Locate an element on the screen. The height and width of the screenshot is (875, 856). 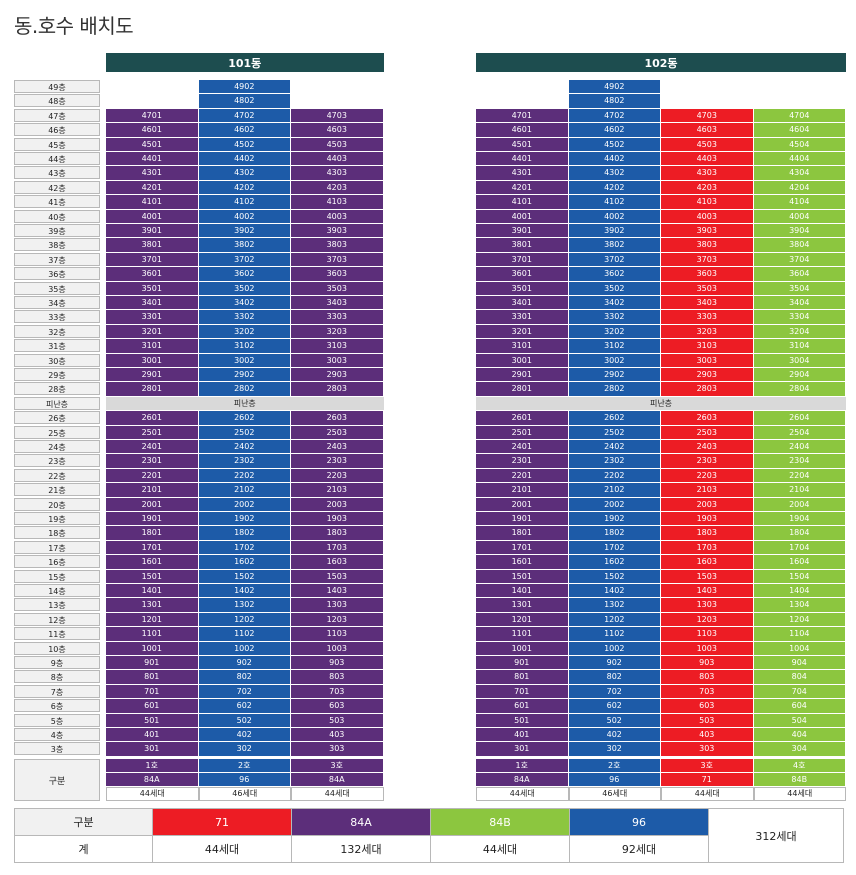
floor-label: 33층 is located at coordinates (57, 317).